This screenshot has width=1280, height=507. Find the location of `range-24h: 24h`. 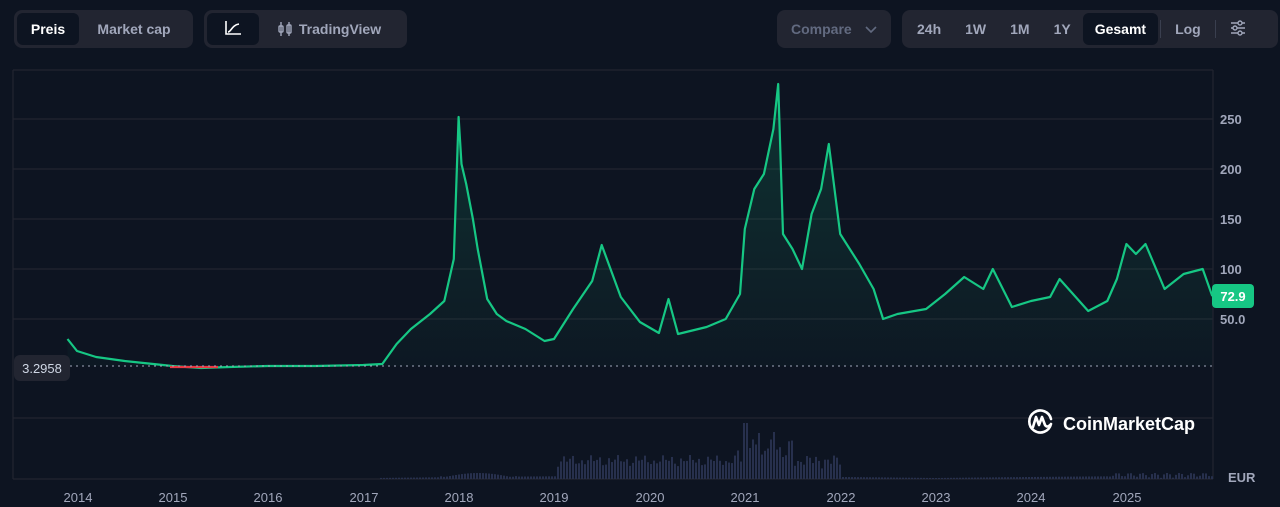

range-24h: 24h is located at coordinates (929, 29).